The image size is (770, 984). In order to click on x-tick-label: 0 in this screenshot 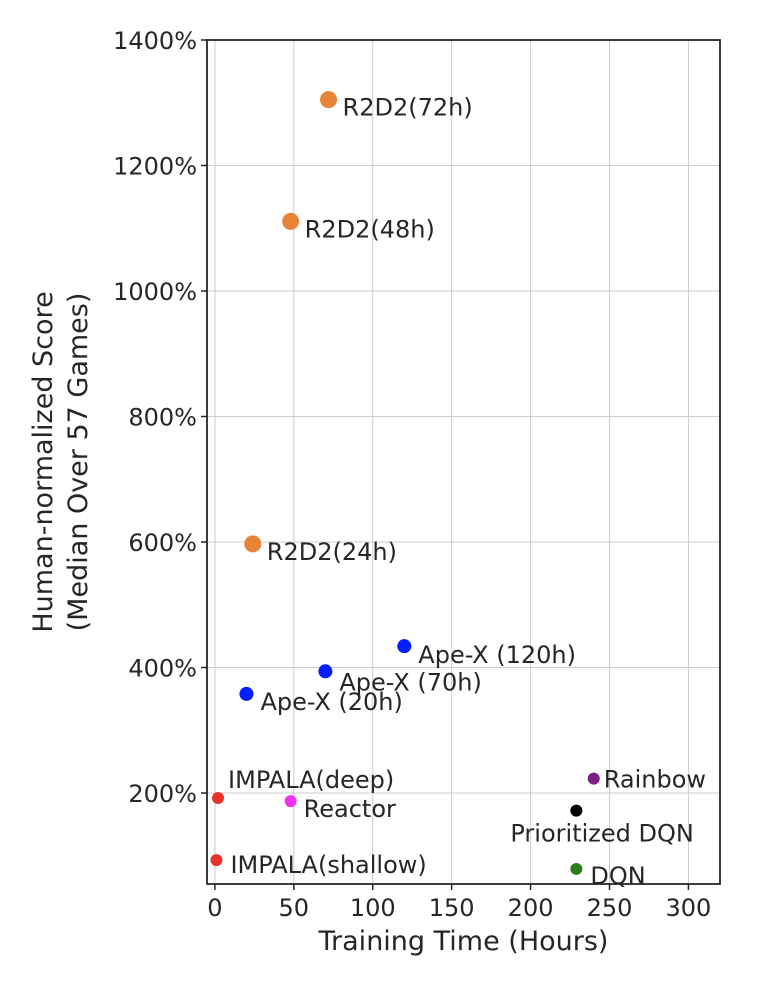, I will do `click(214, 908)`.